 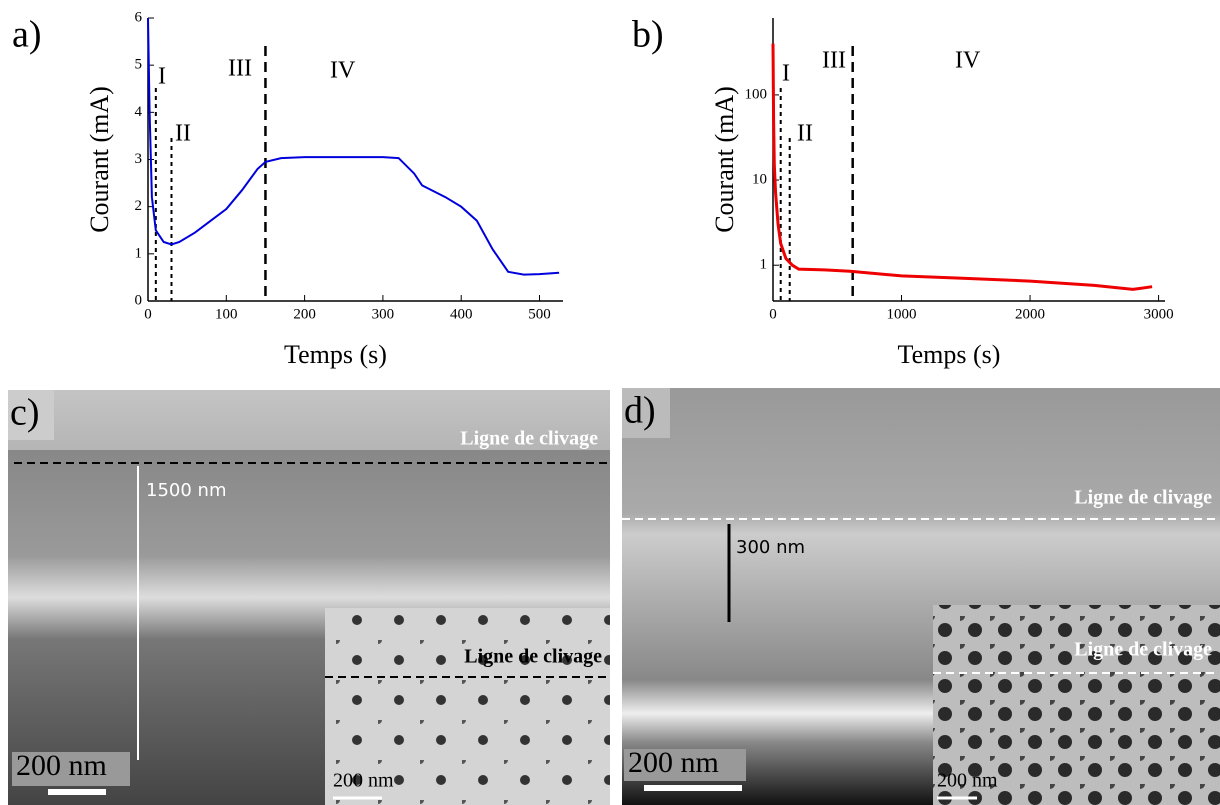 What do you see at coordinates (461, 314) in the screenshot?
I see `x-tick-label: 400` at bounding box center [461, 314].